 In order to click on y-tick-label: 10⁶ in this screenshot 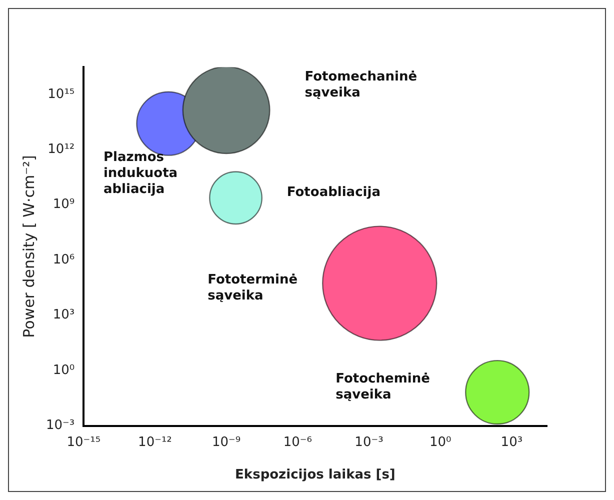, I will do `click(63, 260)`.